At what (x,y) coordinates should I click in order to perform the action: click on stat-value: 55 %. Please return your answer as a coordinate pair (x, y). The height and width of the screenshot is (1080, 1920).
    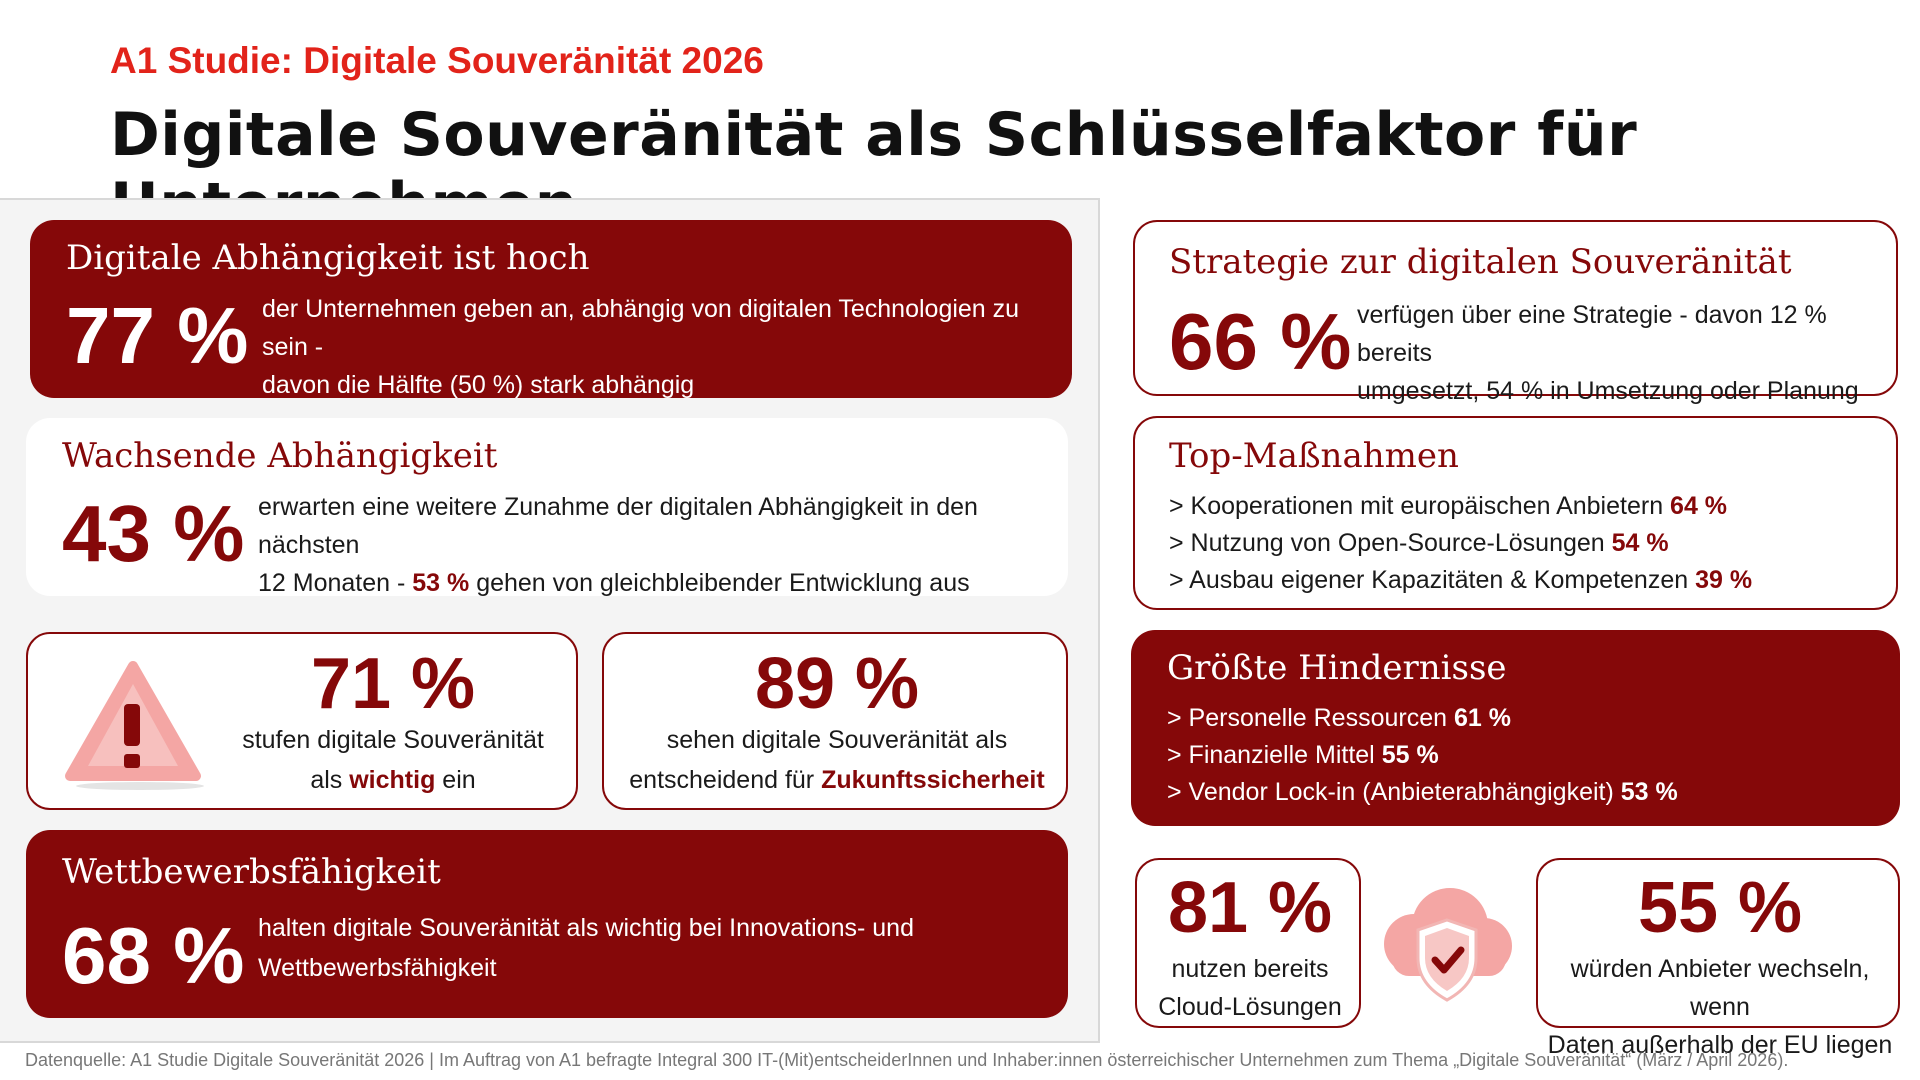
    Looking at the image, I should click on (1720, 908).